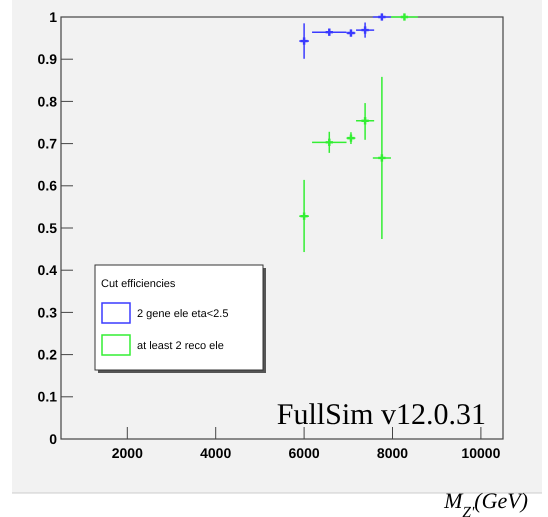 This screenshot has width=548, height=517. What do you see at coordinates (48, 186) in the screenshot?
I see `y-tick-label: 0.6` at bounding box center [48, 186].